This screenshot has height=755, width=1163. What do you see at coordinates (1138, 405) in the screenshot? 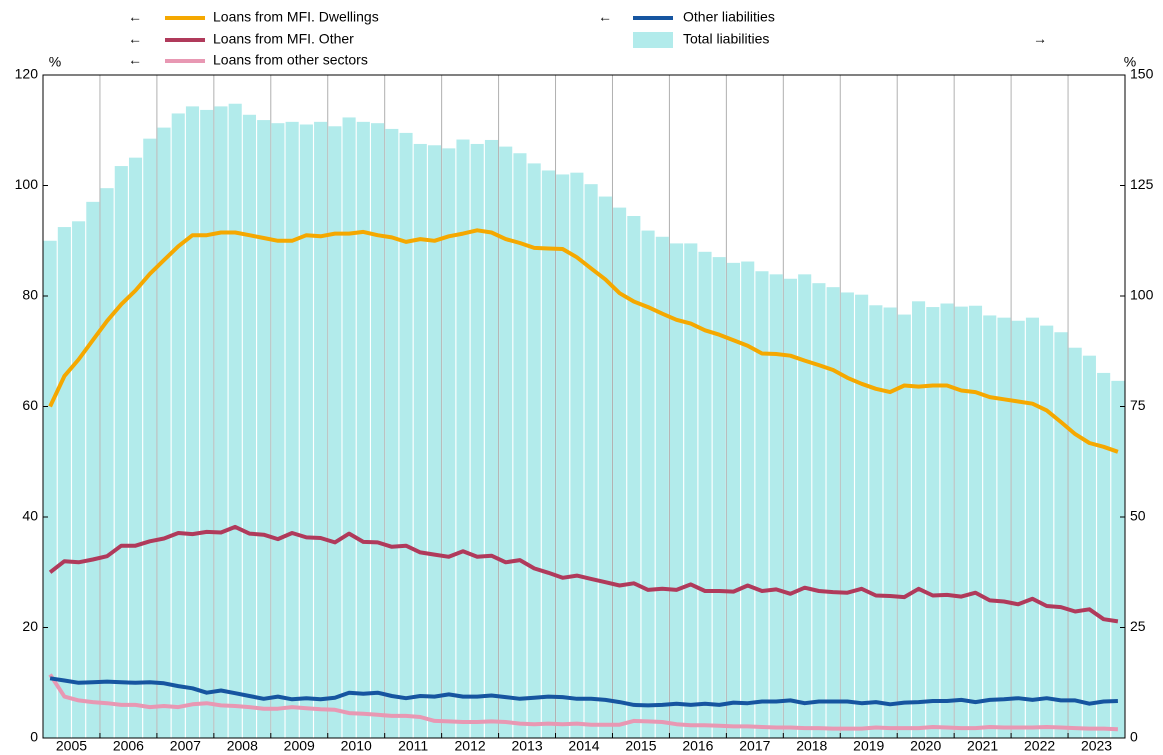
I see `y2-tick-label: 75` at bounding box center [1138, 405].